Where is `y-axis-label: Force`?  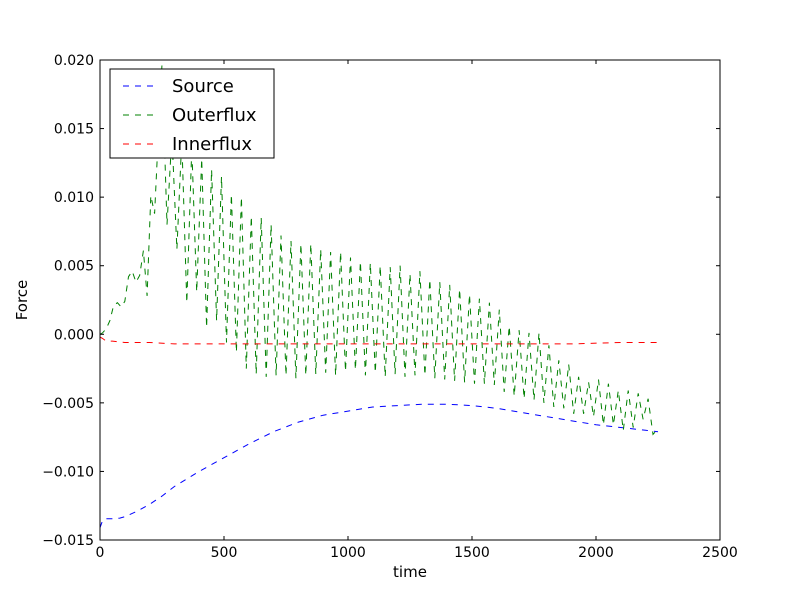
y-axis-label: Force is located at coordinates (22, 300).